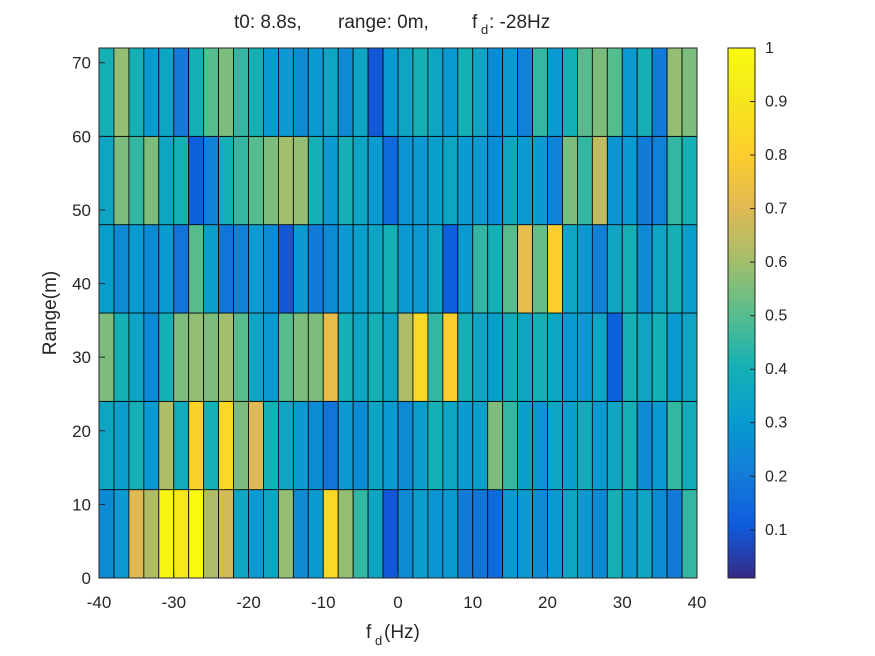 The width and height of the screenshot is (875, 656). I want to click on colorbar-tick-label: 0.6, so click(776, 262).